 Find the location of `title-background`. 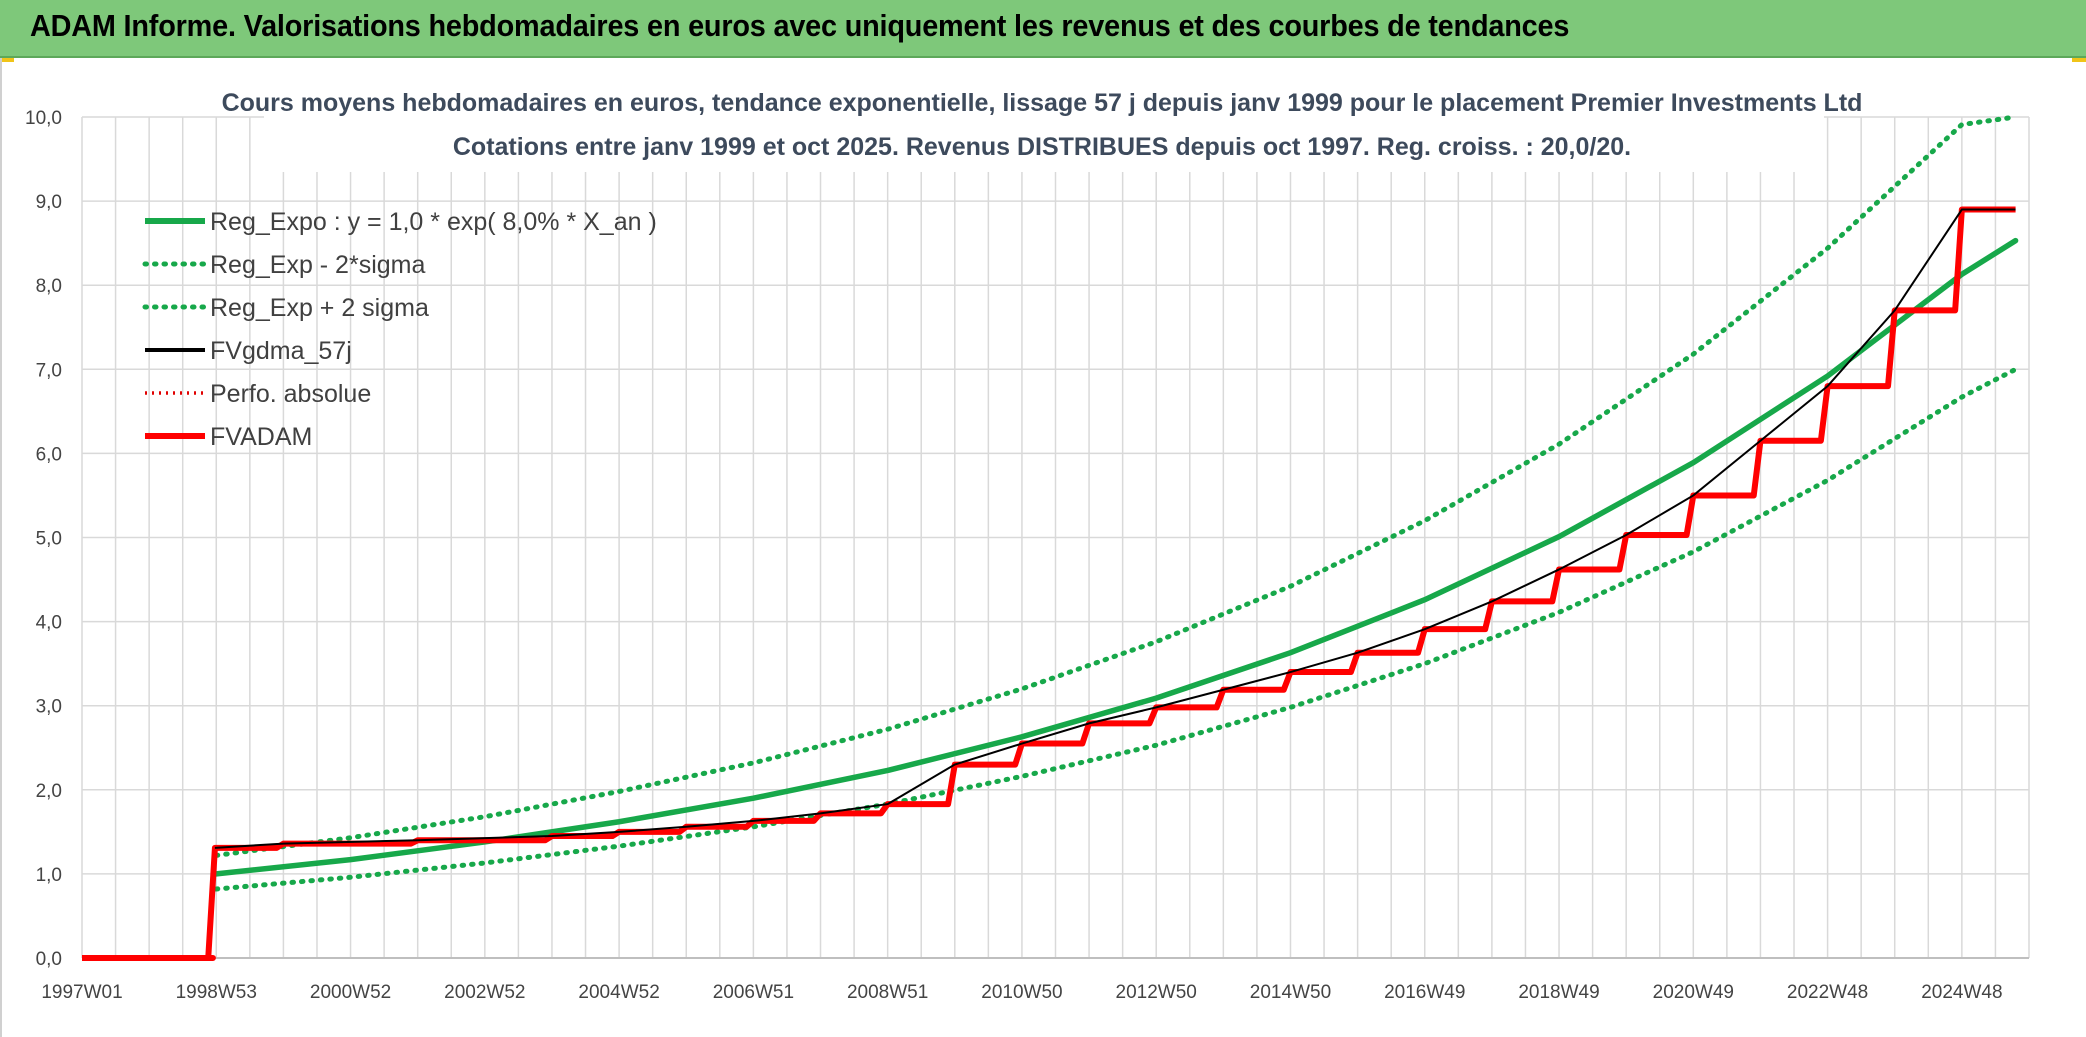

title-background is located at coordinates (1044, 127).